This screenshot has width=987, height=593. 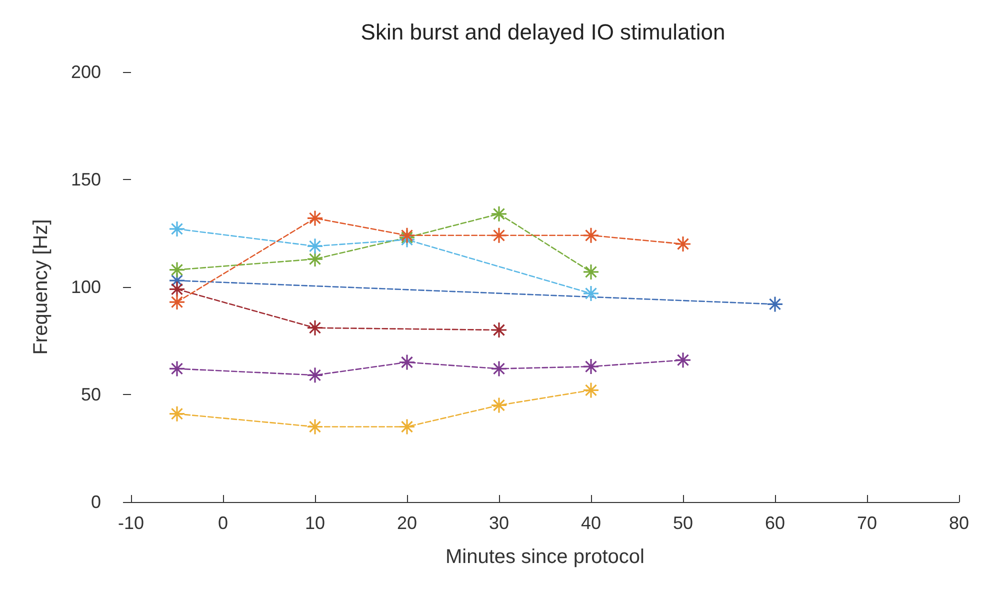 What do you see at coordinates (959, 523) in the screenshot?
I see `x-tick-label: 80` at bounding box center [959, 523].